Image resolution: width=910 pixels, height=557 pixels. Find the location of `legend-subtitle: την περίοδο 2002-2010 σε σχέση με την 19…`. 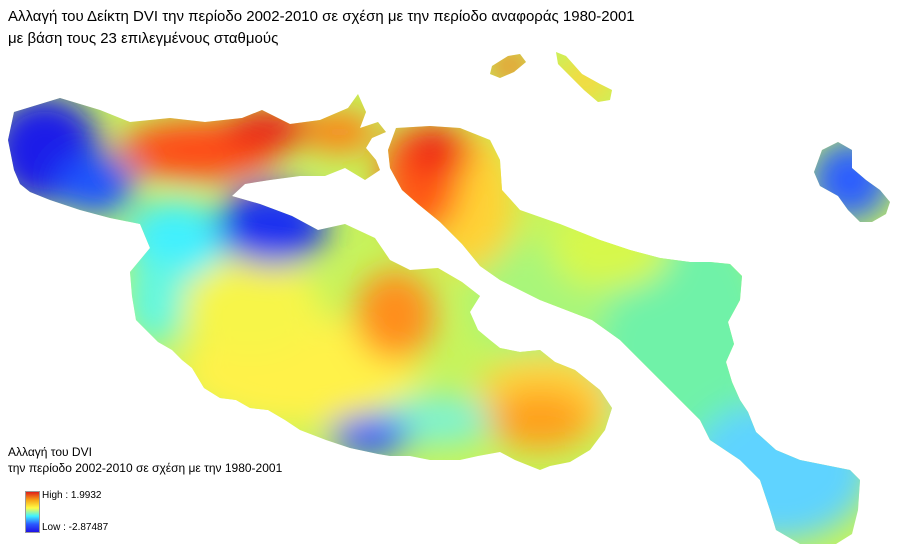

legend-subtitle: την περίοδο 2002-2010 σε σχέση με την 19… is located at coordinates (145, 468).